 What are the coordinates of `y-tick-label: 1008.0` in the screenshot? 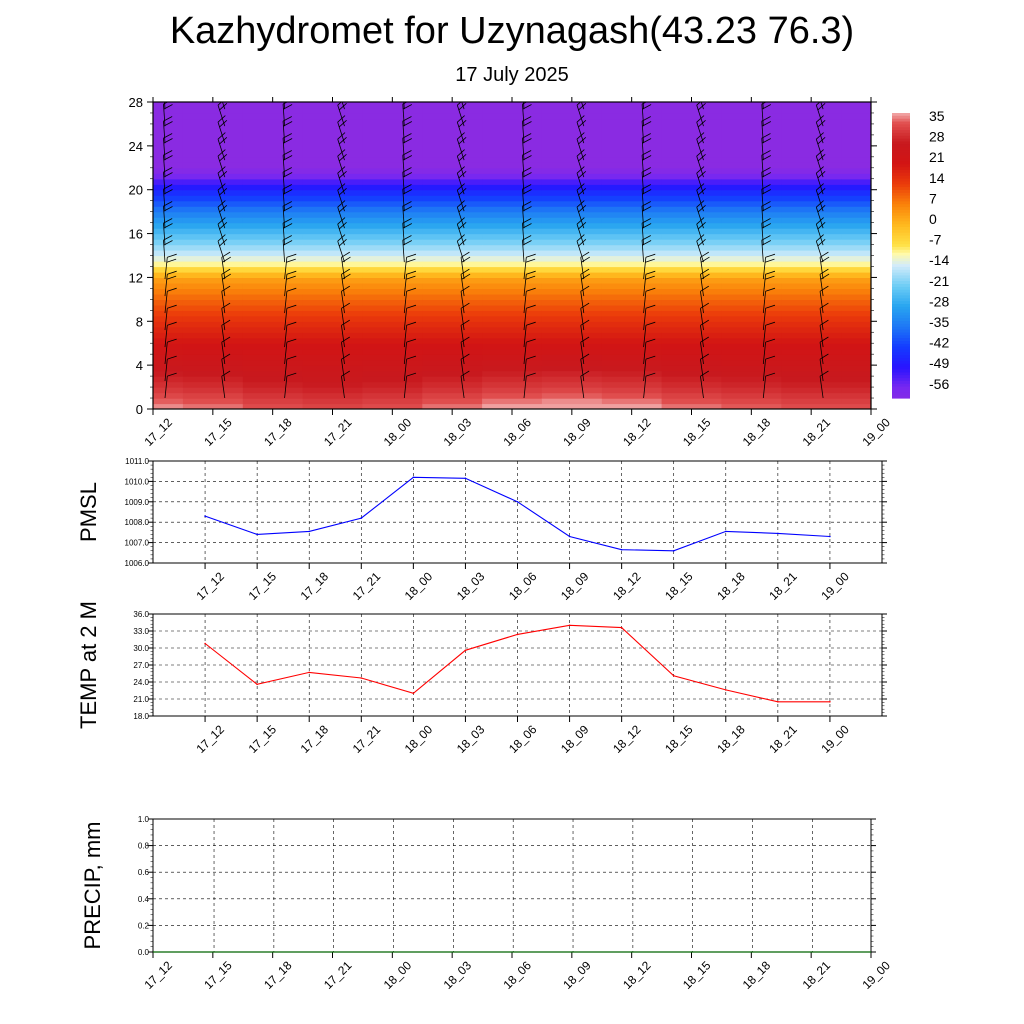 It's located at (137, 522).